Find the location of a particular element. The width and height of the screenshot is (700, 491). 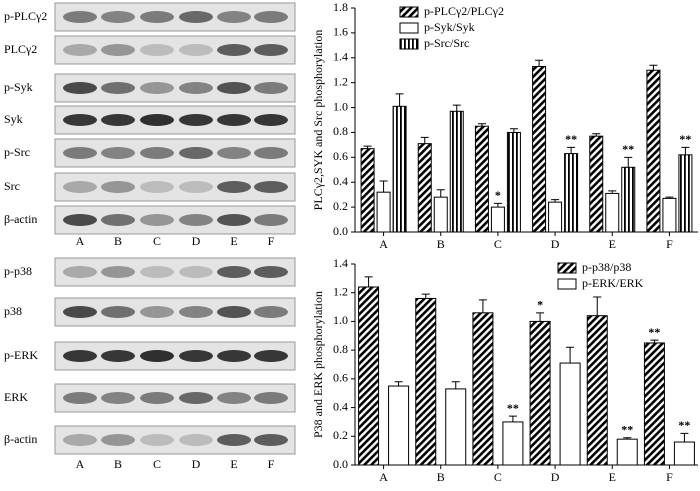

y-tick-label: 0.8 is located at coordinates (340, 131).